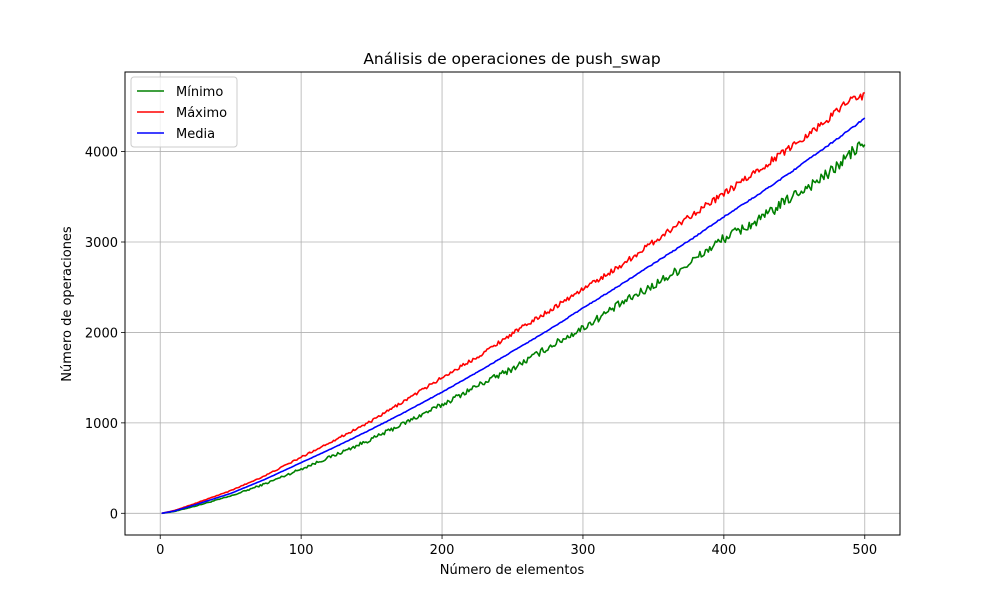 This screenshot has height=604, width=1000. I want to click on y-tick-label: 3000, so click(101, 243).